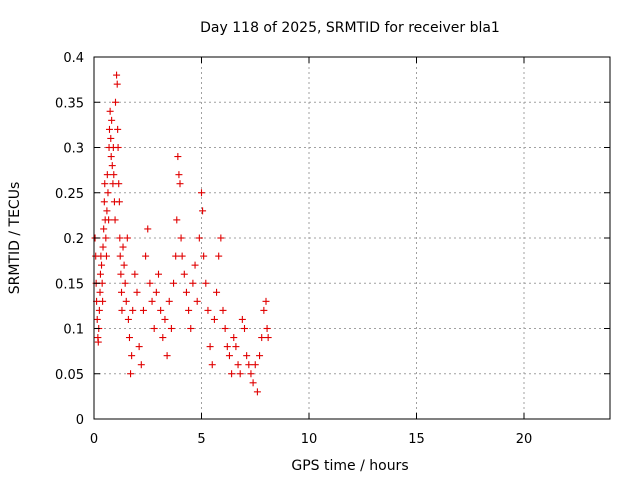 This screenshot has width=640, height=480. What do you see at coordinates (524, 439) in the screenshot?
I see `x-tick-label: 20` at bounding box center [524, 439].